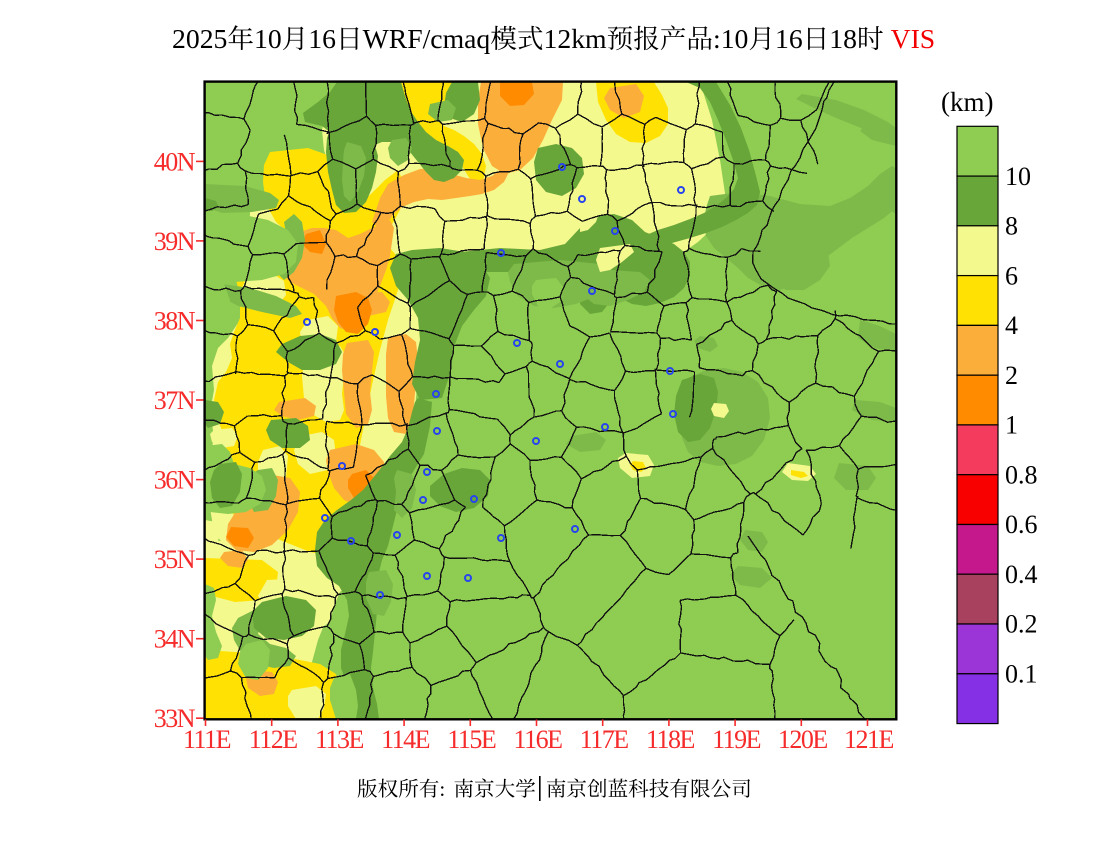  Describe the element at coordinates (538, 739) in the screenshot. I see `svg-text: 116E` at that location.